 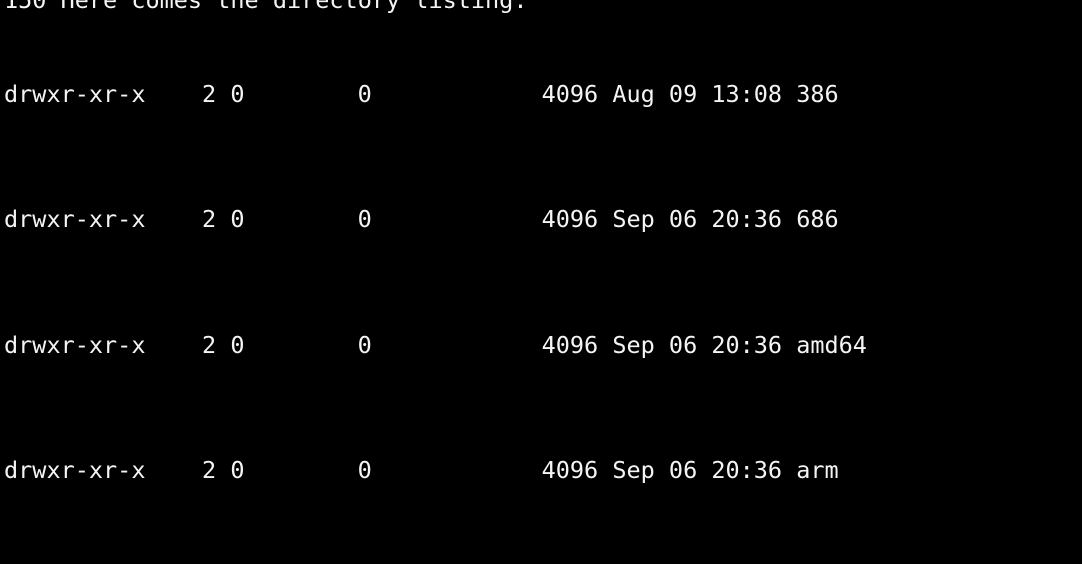 What do you see at coordinates (817, 94) in the screenshot?
I see `file-name: 386` at bounding box center [817, 94].